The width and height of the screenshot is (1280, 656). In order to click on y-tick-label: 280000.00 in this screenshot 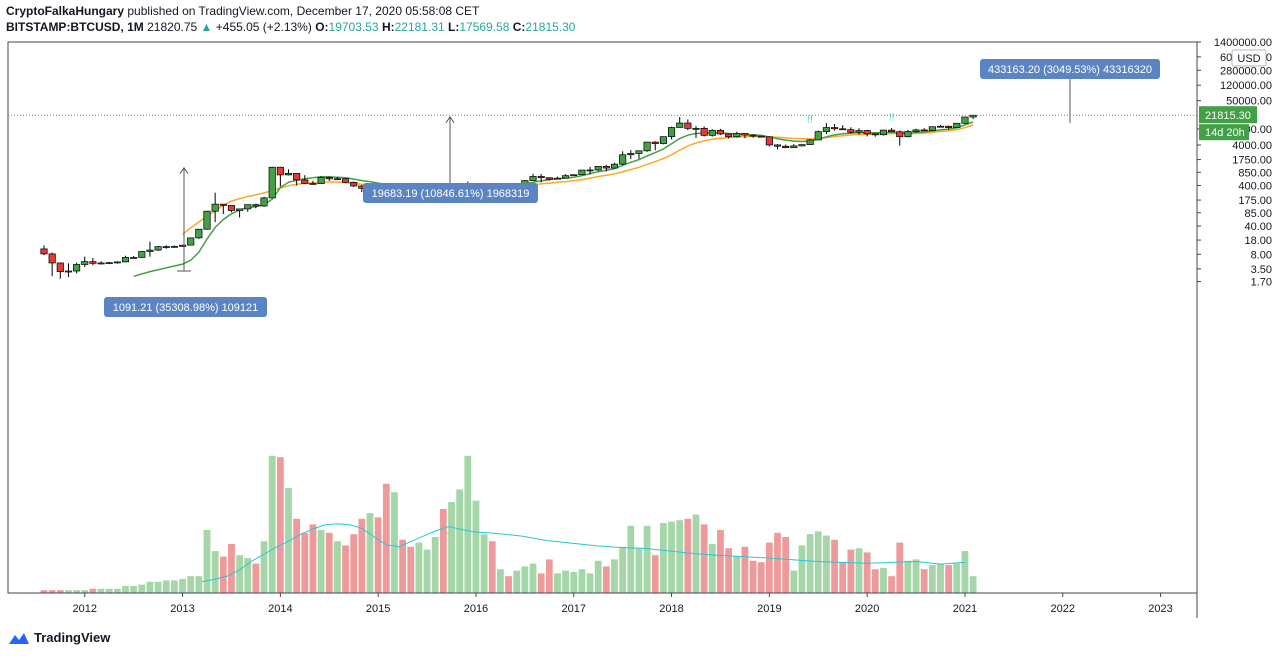, I will do `click(1246, 71)`.